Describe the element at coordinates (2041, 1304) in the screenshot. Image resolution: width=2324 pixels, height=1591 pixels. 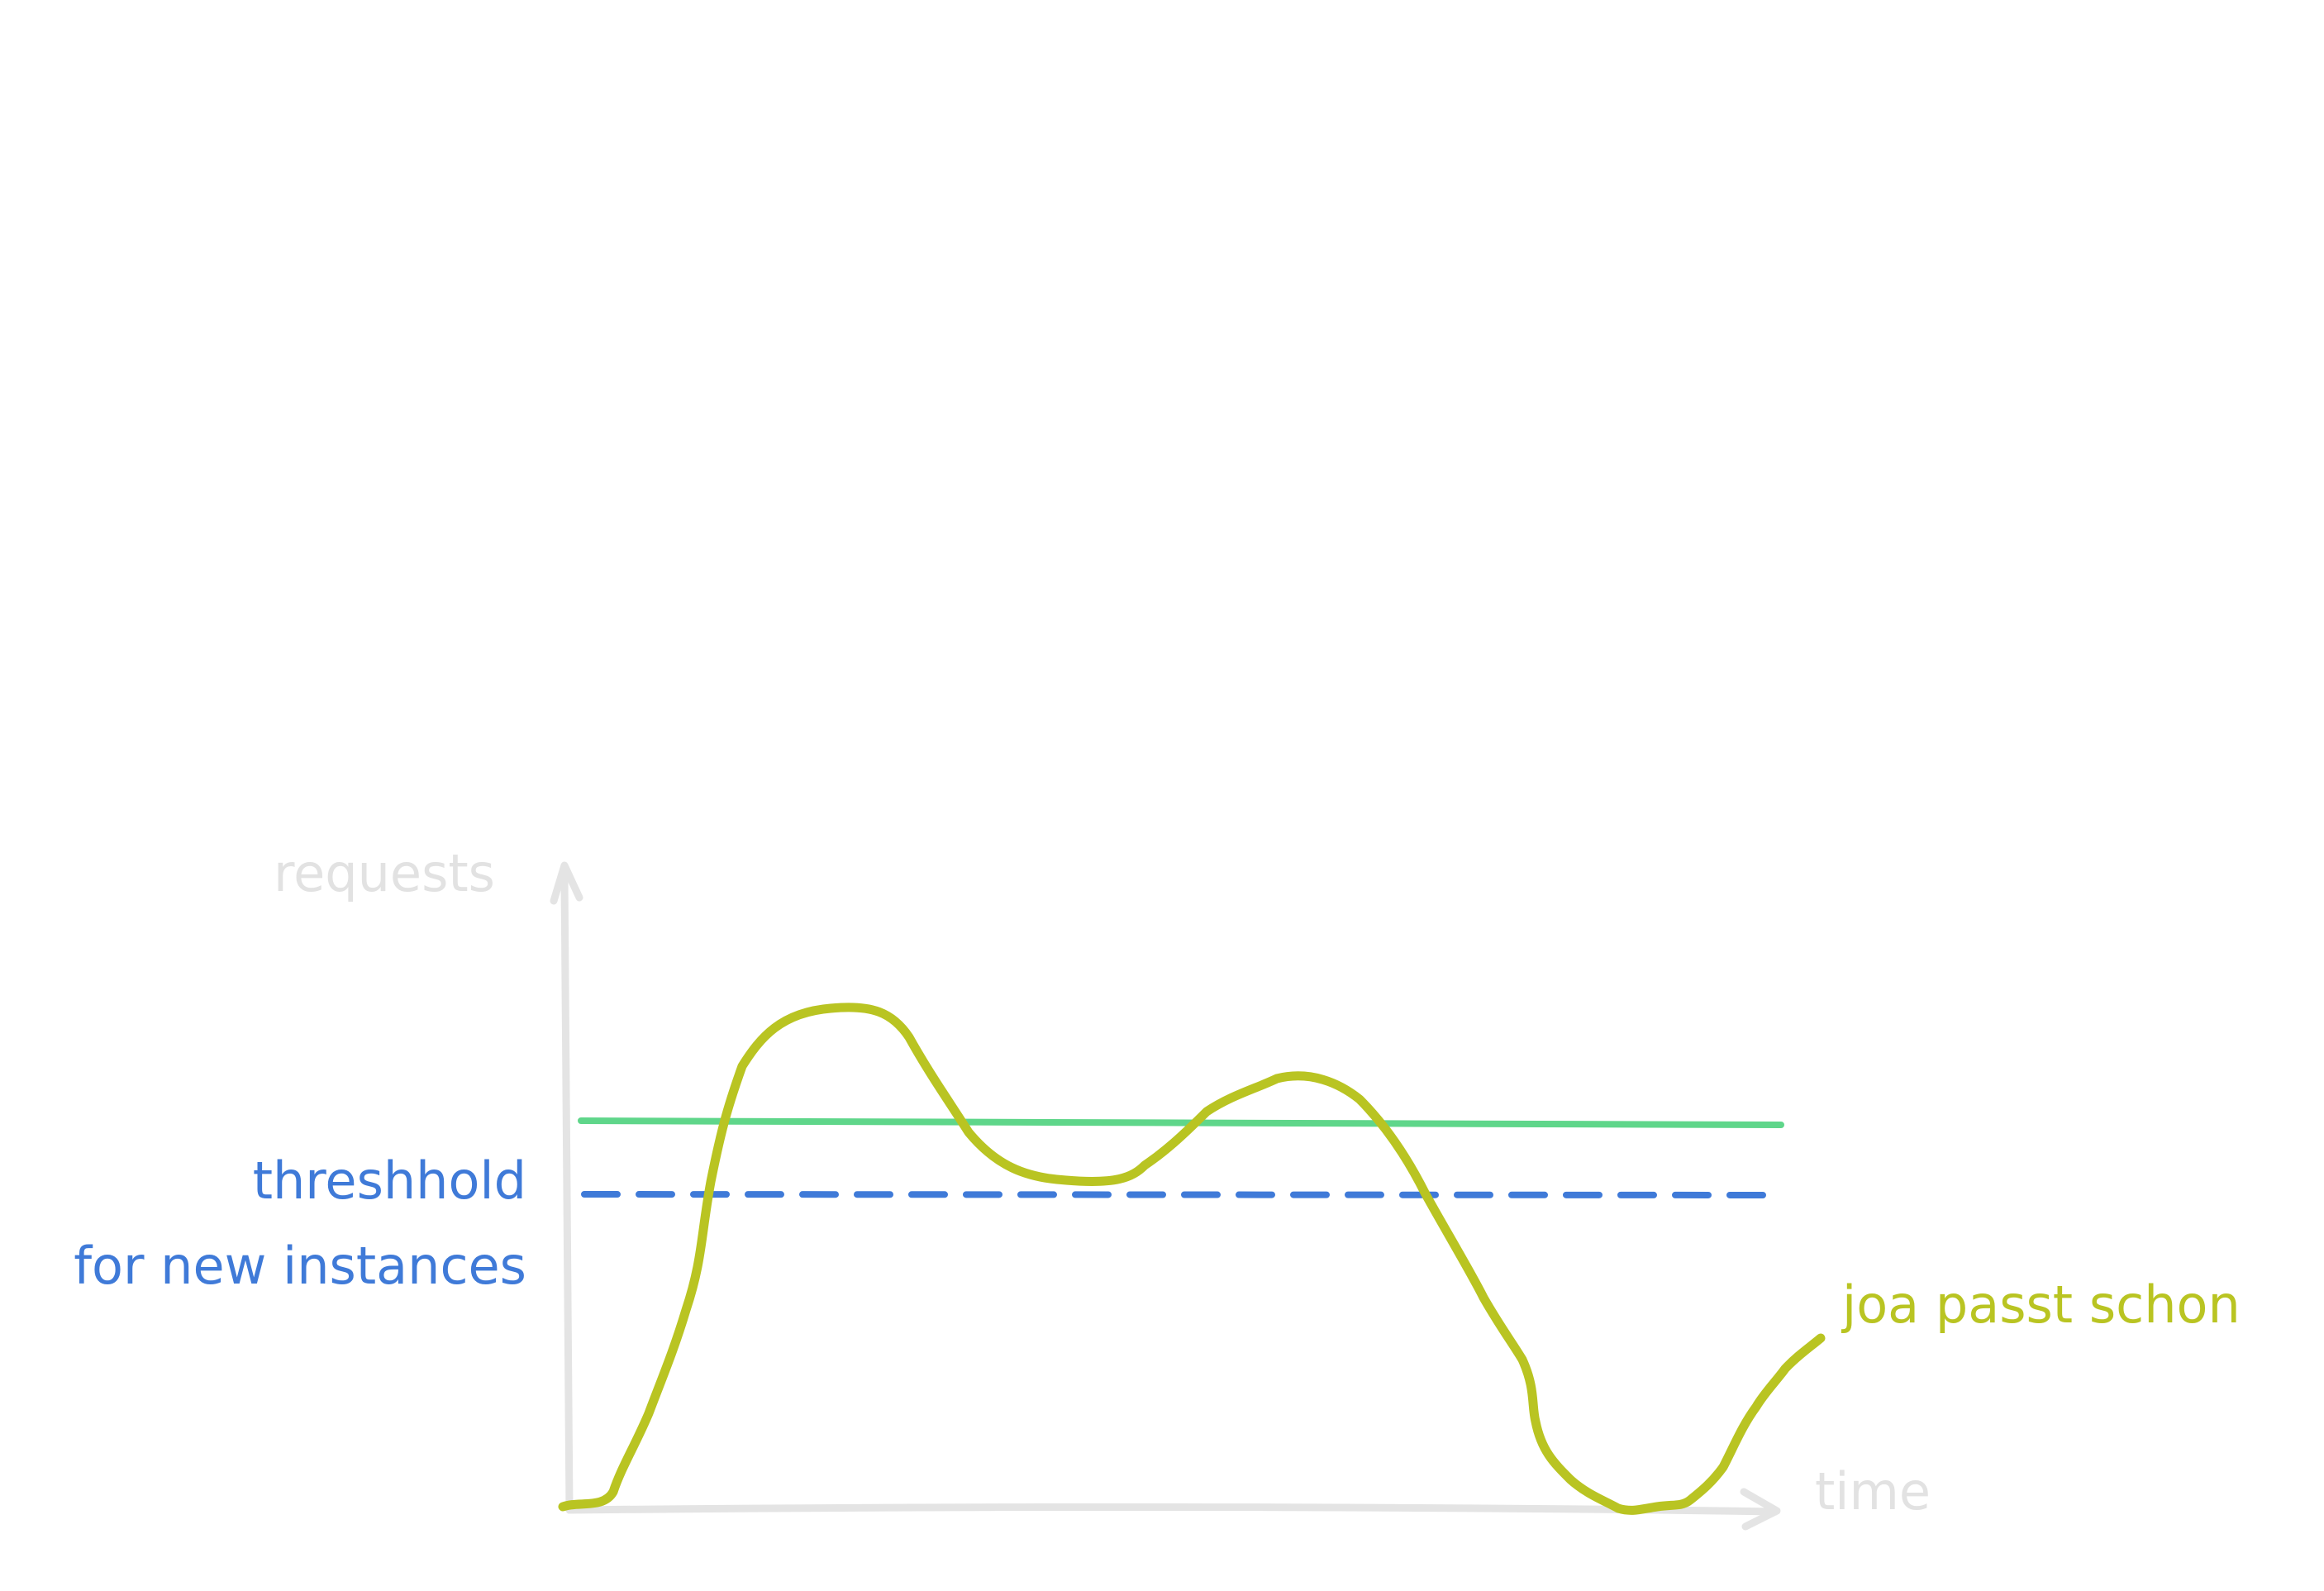
I see `curve-label: joa passt schon` at that location.